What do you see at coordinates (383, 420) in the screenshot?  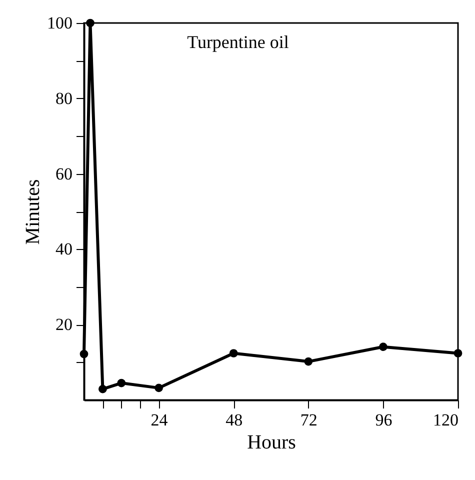 I see `x-tick-label: 96` at bounding box center [383, 420].